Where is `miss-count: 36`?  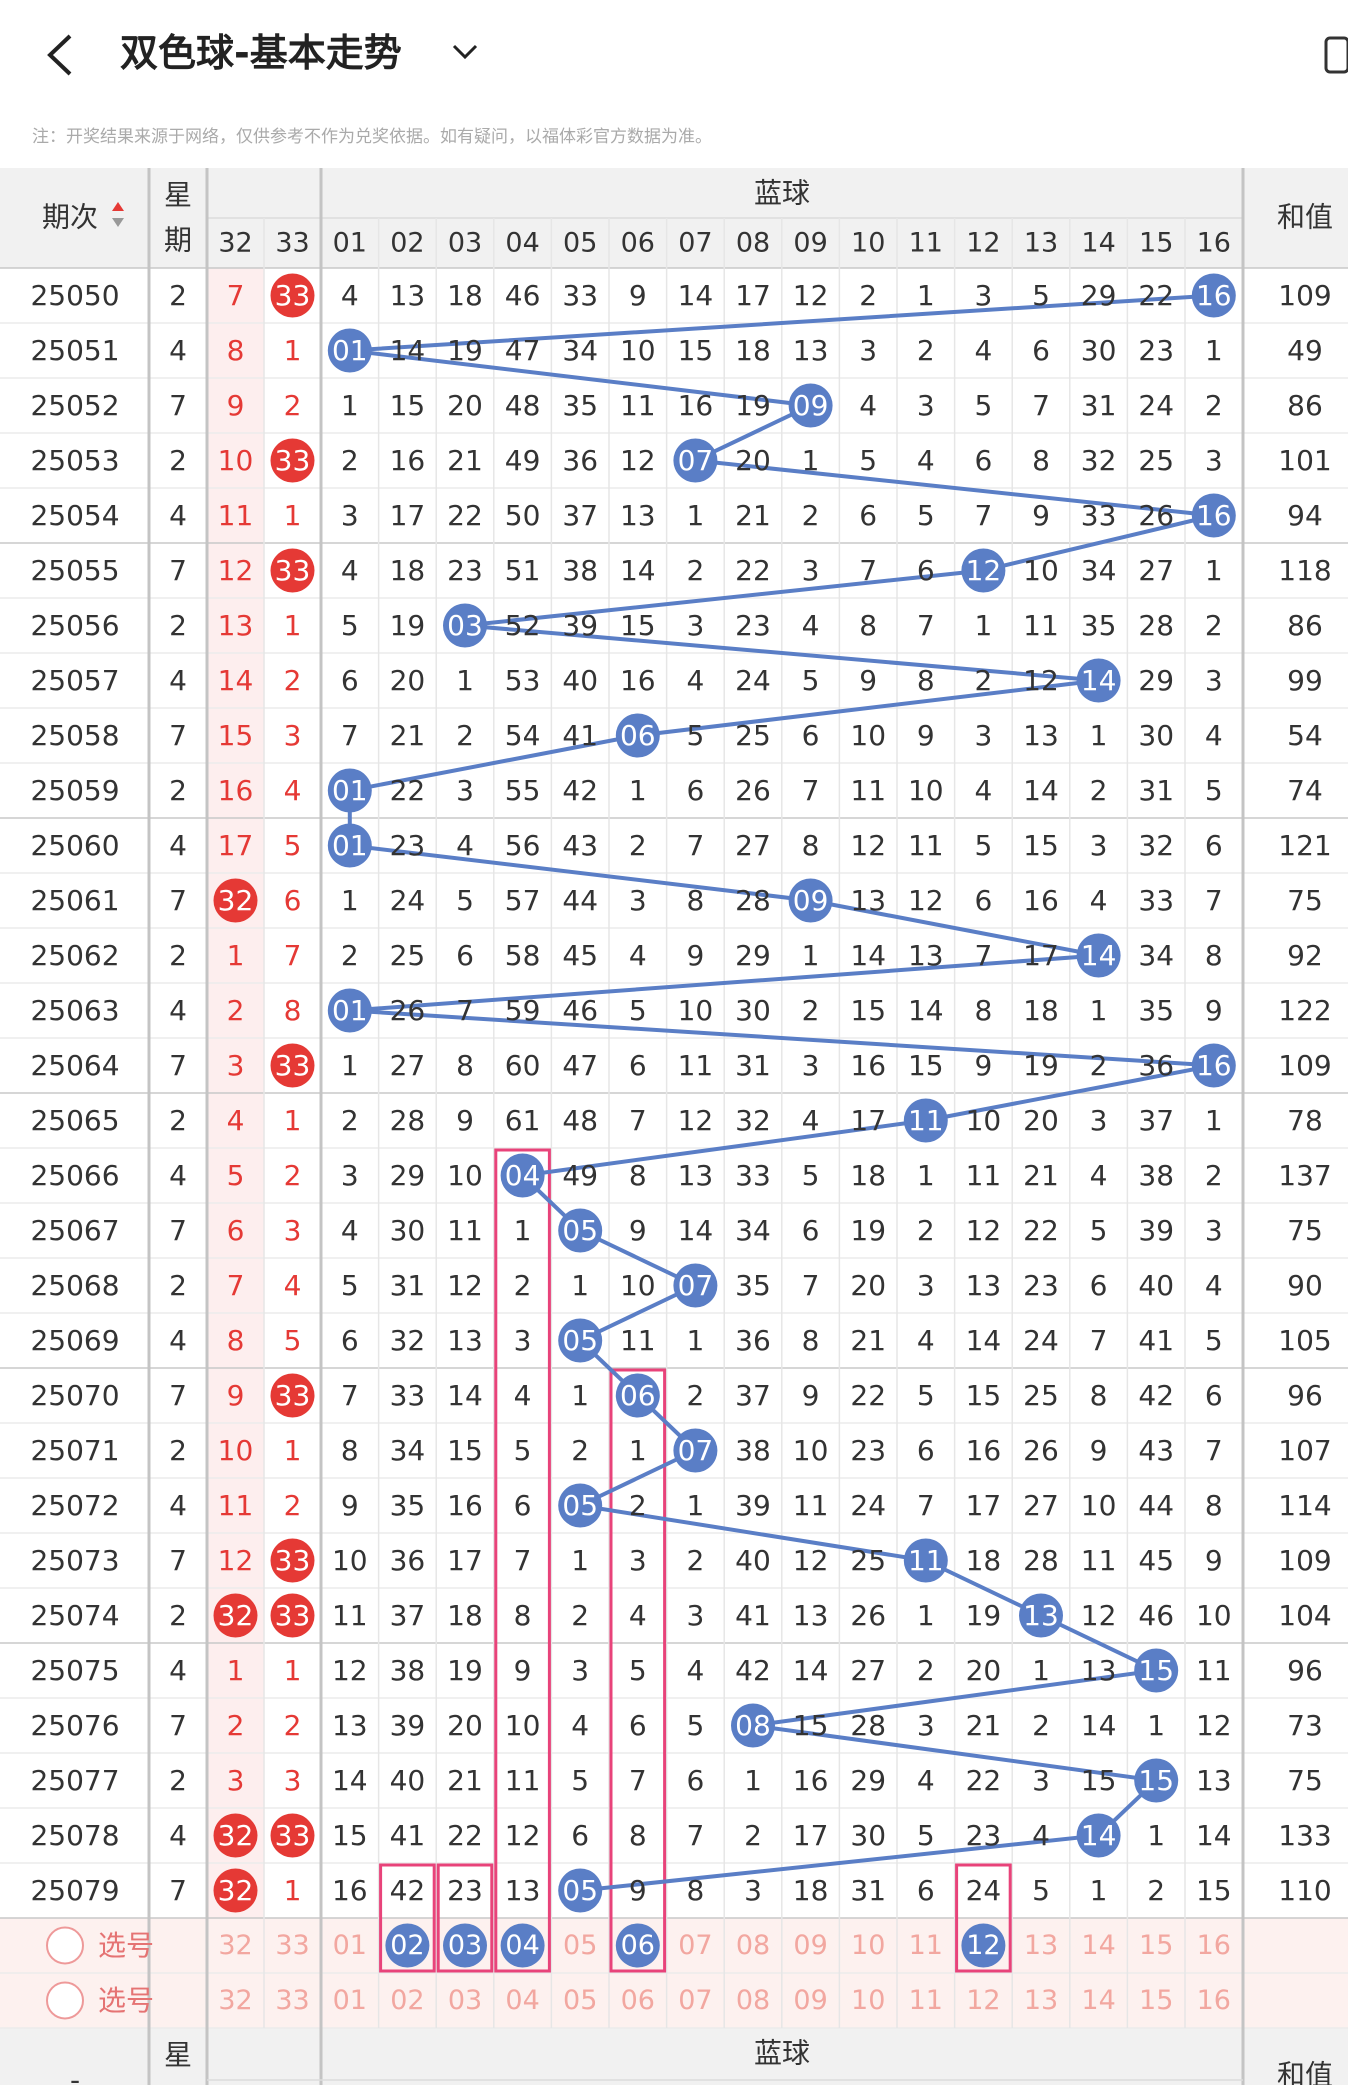
miss-count: 36 is located at coordinates (1156, 1065).